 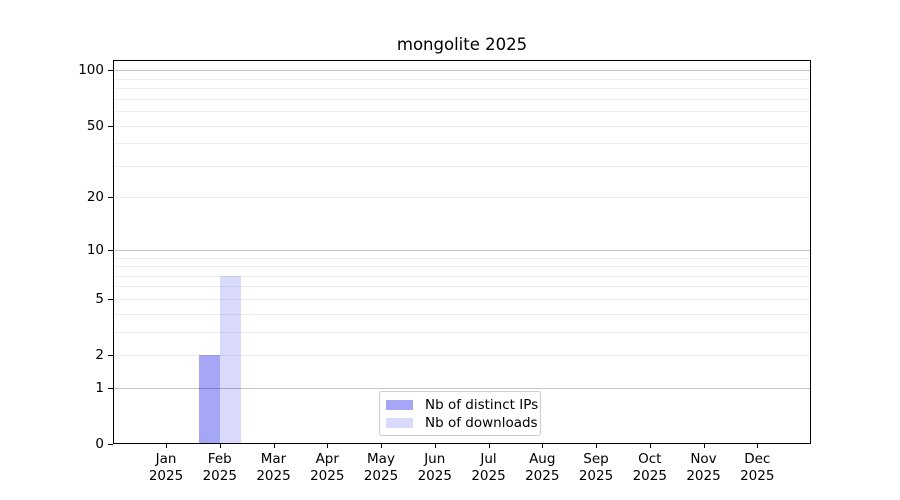 I want to click on x-tick-label: Mar 2025, so click(x=274, y=467).